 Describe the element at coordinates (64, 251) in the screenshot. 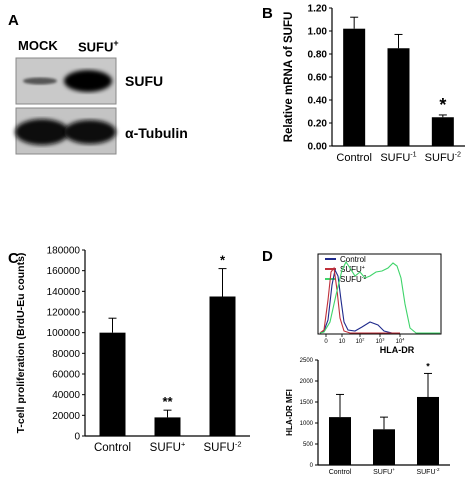

I see `y-tick-label: 180000` at that location.